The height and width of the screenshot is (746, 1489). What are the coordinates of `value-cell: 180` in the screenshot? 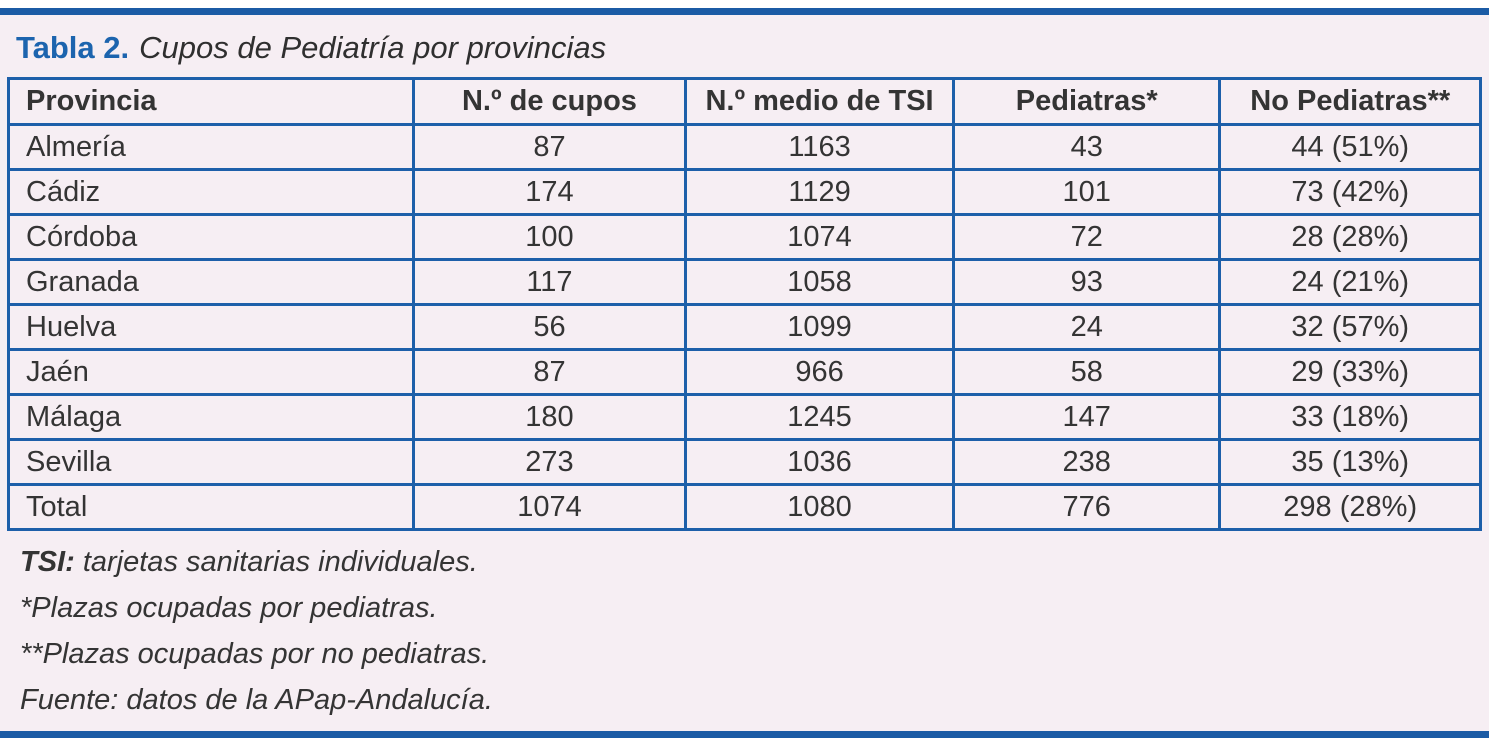 It's located at (549, 417).